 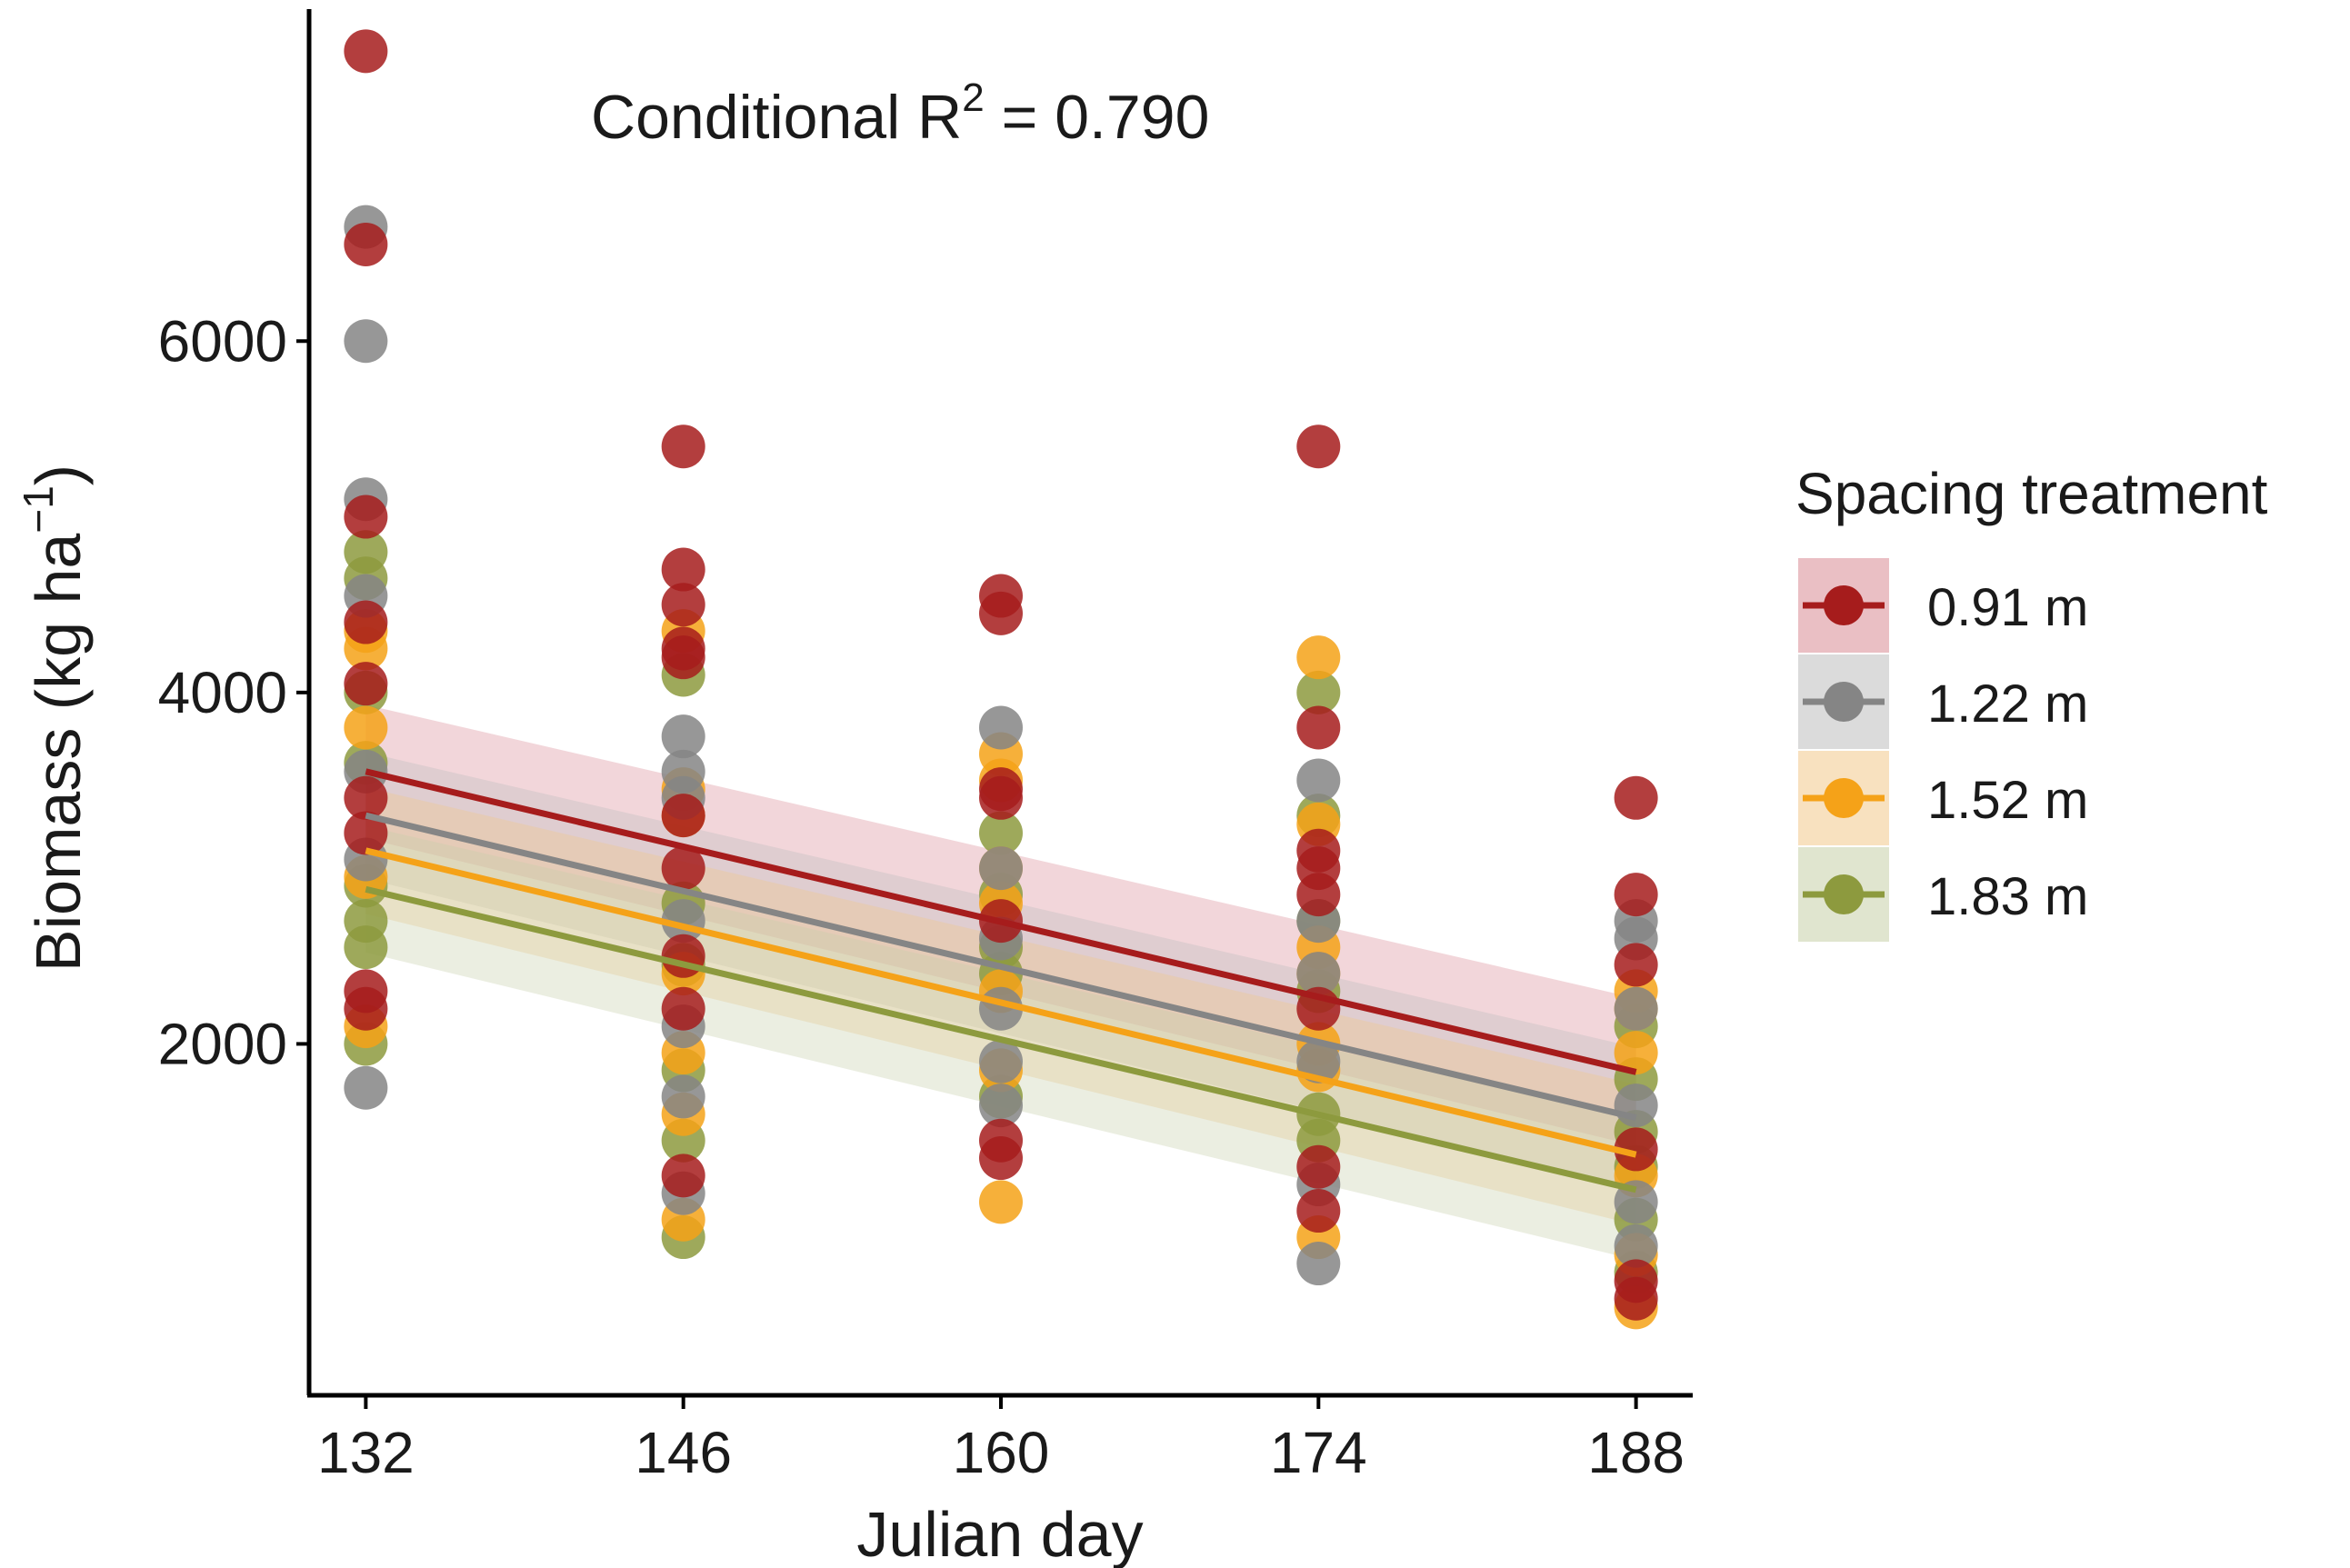 What do you see at coordinates (2007, 897) in the screenshot?
I see `legend-label-1-83-m: 1.83 m` at bounding box center [2007, 897].